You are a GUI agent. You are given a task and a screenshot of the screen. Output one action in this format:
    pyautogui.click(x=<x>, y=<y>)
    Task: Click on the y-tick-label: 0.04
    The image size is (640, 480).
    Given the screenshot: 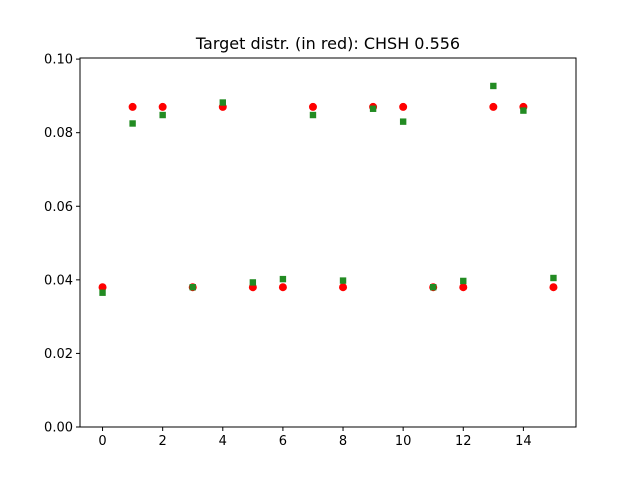 What is the action you would take?
    pyautogui.click(x=58, y=280)
    